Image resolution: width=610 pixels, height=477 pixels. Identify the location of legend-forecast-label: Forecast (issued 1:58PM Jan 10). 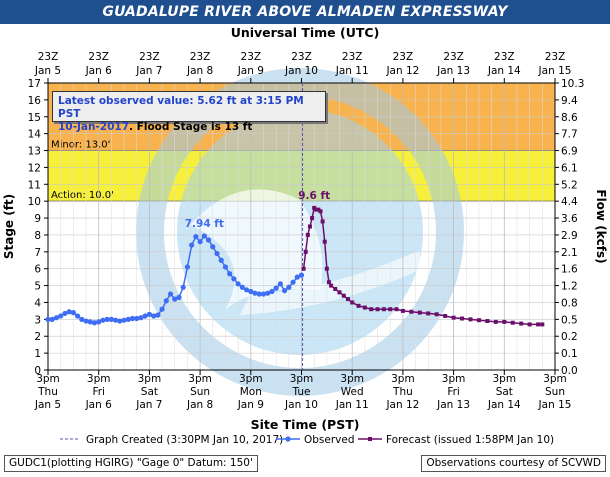
(470, 440).